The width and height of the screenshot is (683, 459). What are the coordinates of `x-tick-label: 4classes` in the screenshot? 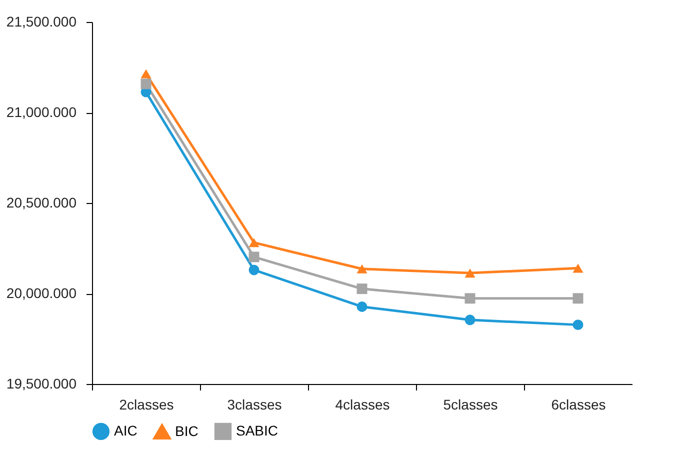 It's located at (362, 404).